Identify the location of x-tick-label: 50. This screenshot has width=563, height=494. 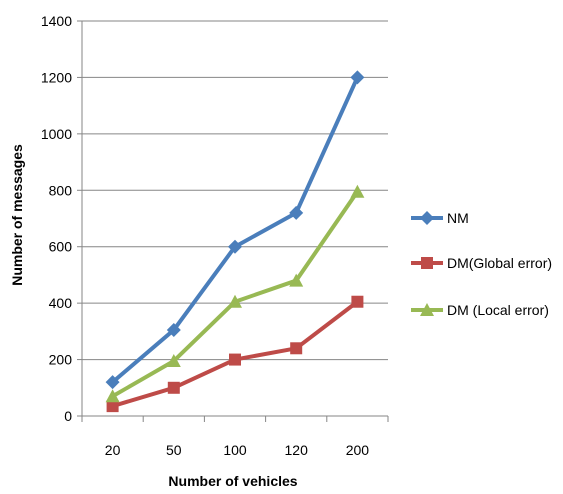
(174, 450).